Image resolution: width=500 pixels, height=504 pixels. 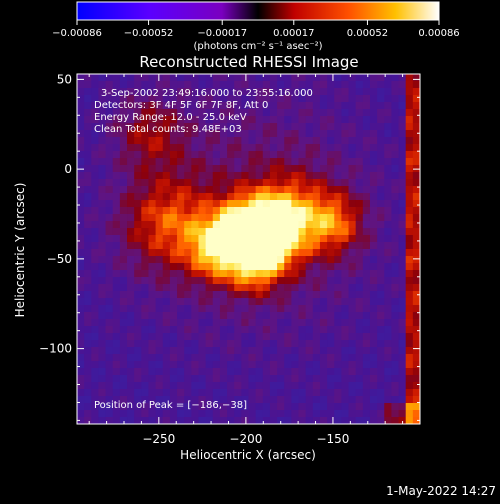 I want to click on y-tick-label: −100, so click(x=55, y=349).